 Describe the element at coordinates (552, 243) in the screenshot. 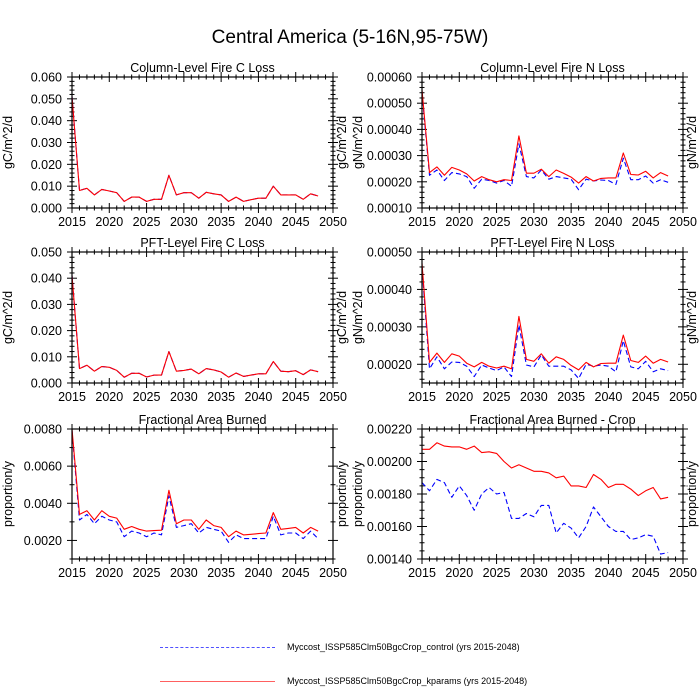

I see `panel-title: PFT-Level Fire N Loss` at that location.